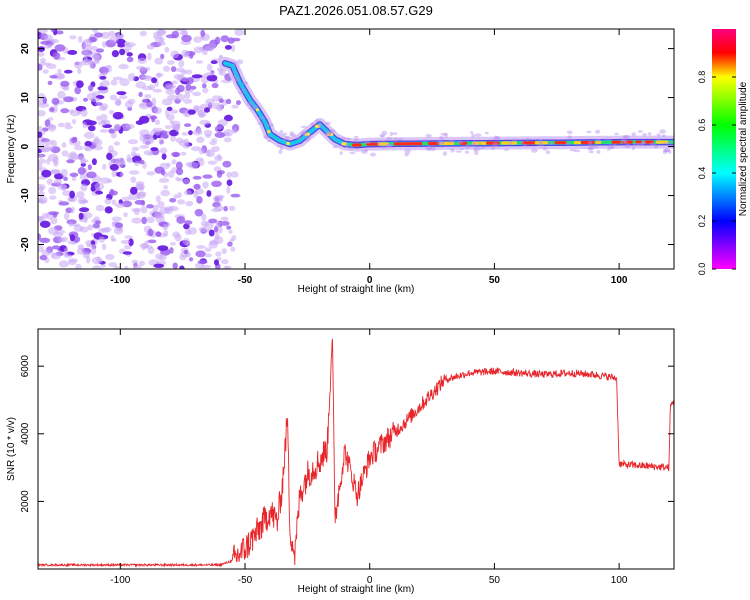 This screenshot has height=600, width=750. Describe the element at coordinates (11, 149) in the screenshot. I see `spectrogram-y-label: Frequency (Hz)` at that location.